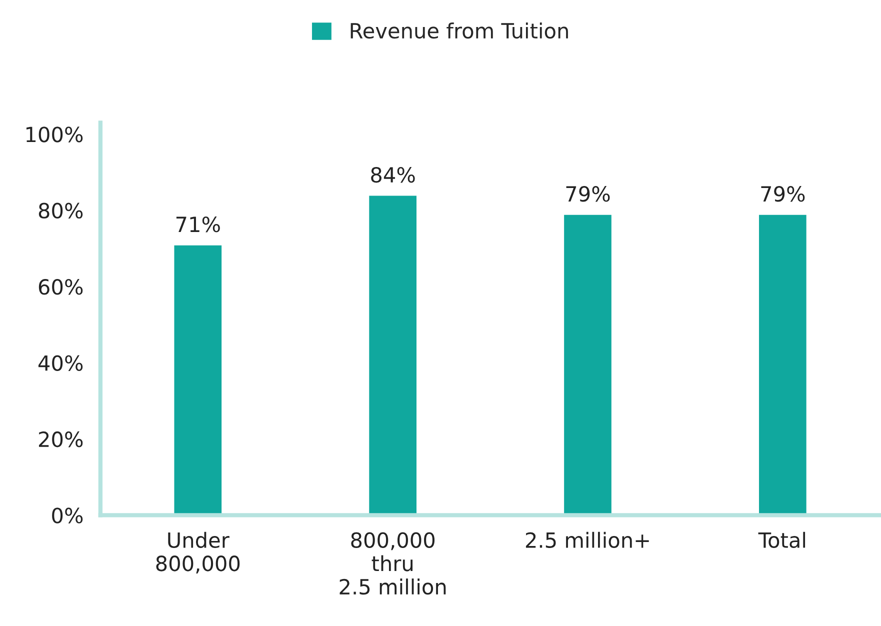 The width and height of the screenshot is (881, 626). I want to click on y-tick-label: 40%, so click(60, 363).